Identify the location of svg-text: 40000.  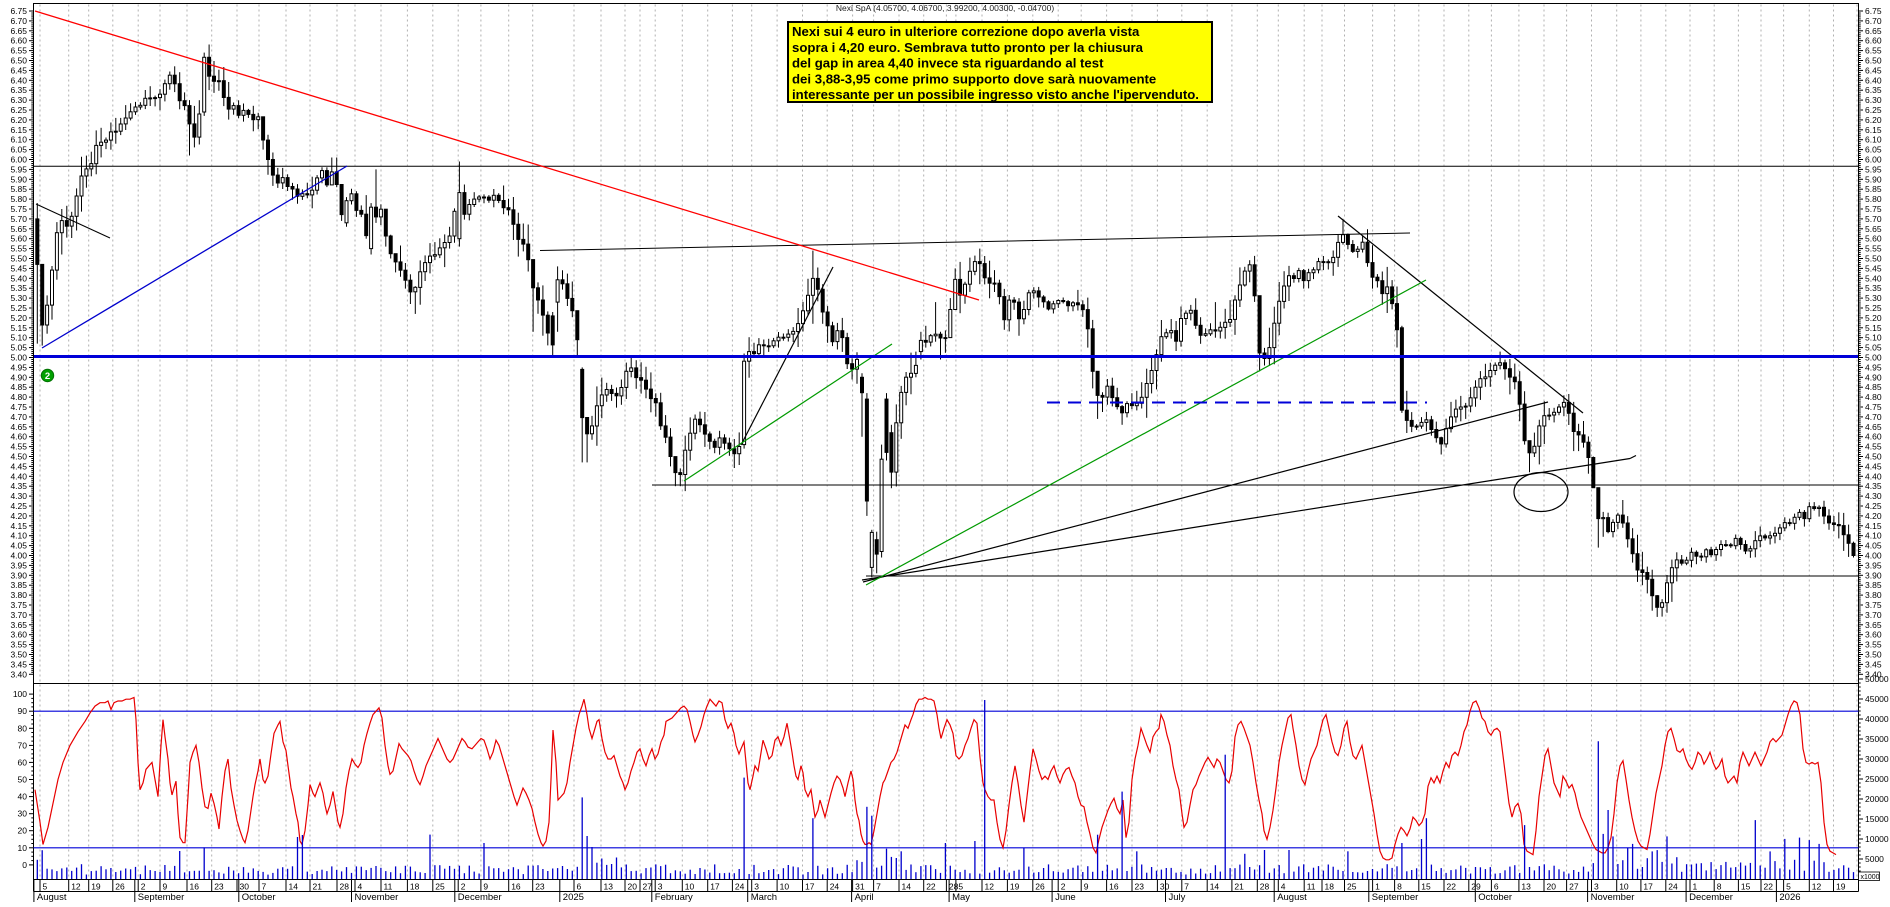
(1877, 719).